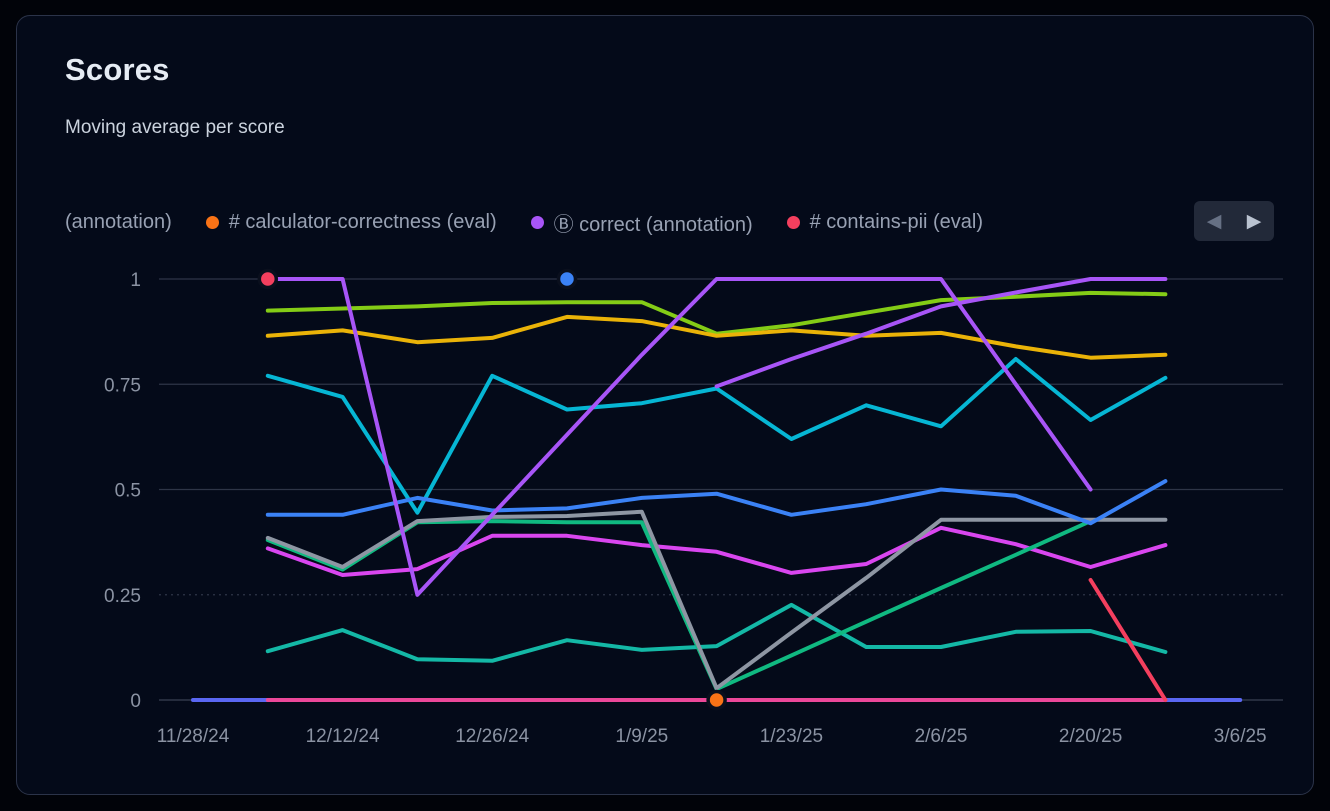 Image resolution: width=1330 pixels, height=811 pixels. Describe the element at coordinates (122, 596) in the screenshot. I see `y-tick-label: 0.25` at that location.